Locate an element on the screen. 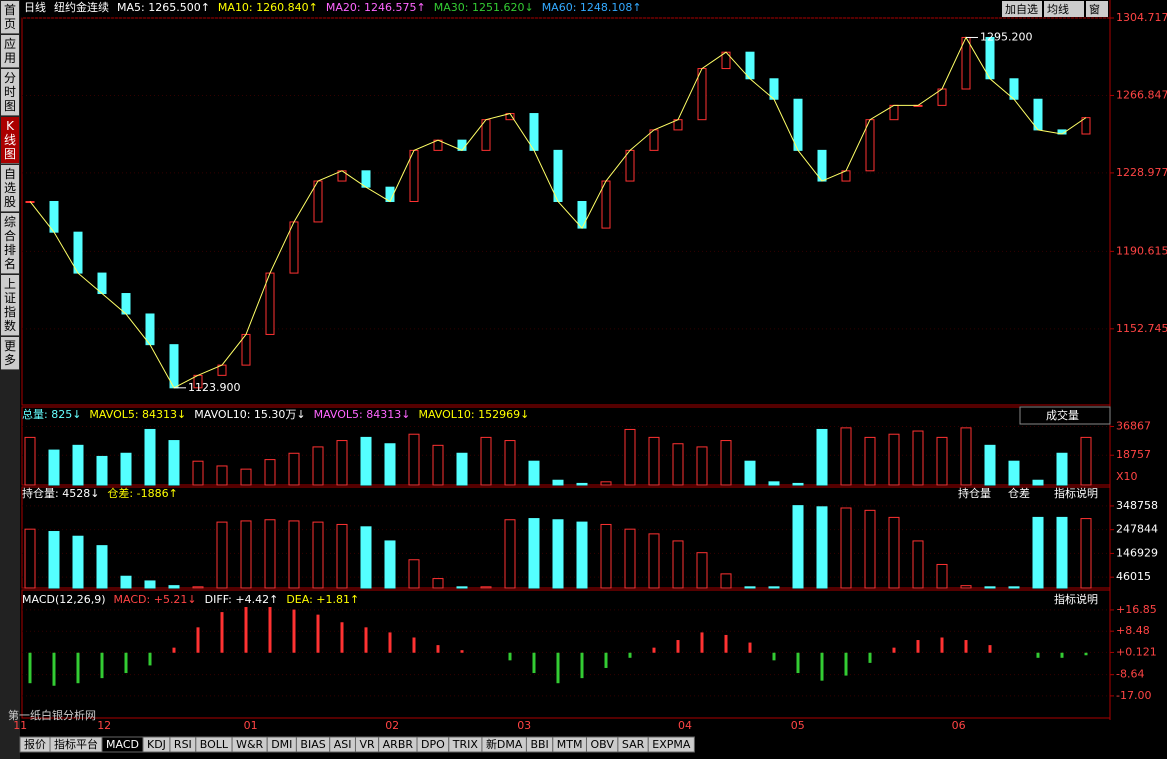 This screenshot has height=759, width=1167. y-tick-label: 247844 is located at coordinates (1137, 529).